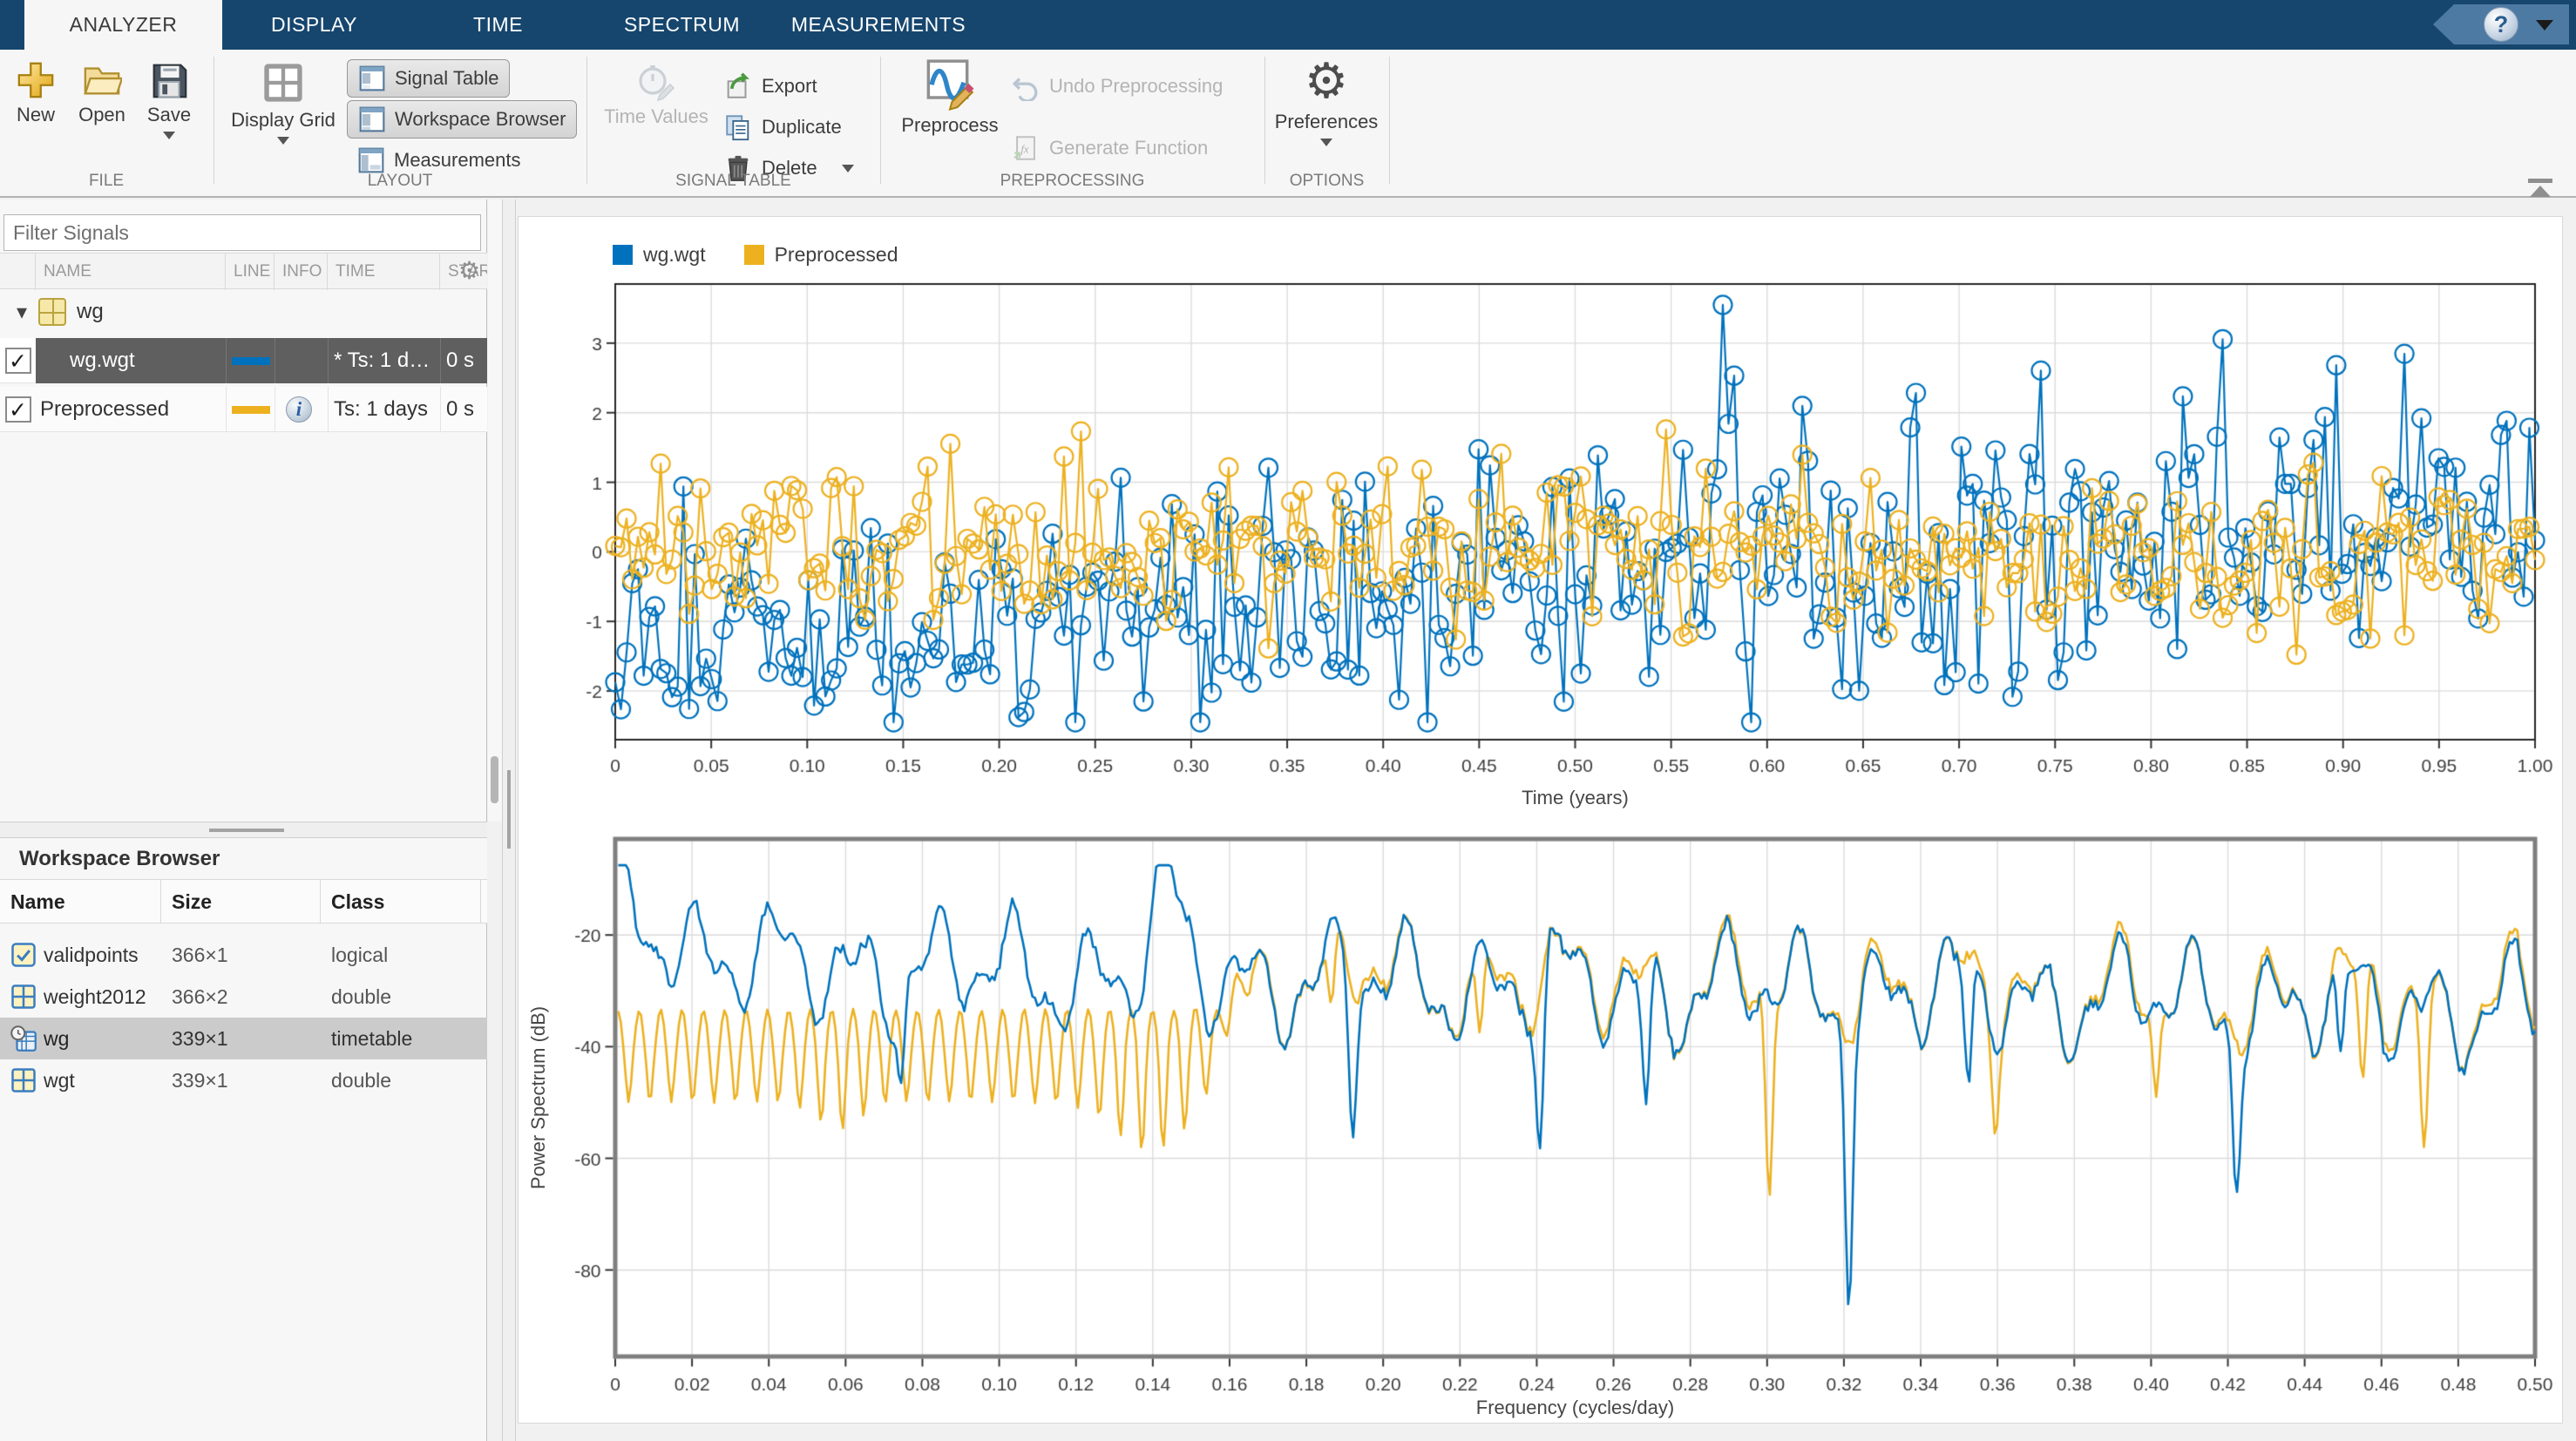  What do you see at coordinates (244, 1038) in the screenshot?
I see `ws-row-wg: wg 339×1 timetable` at bounding box center [244, 1038].